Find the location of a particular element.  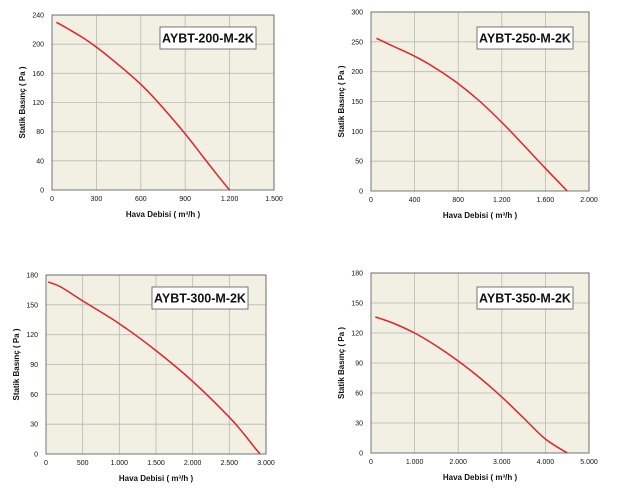

x-tick-label: 400 is located at coordinates (415, 200).